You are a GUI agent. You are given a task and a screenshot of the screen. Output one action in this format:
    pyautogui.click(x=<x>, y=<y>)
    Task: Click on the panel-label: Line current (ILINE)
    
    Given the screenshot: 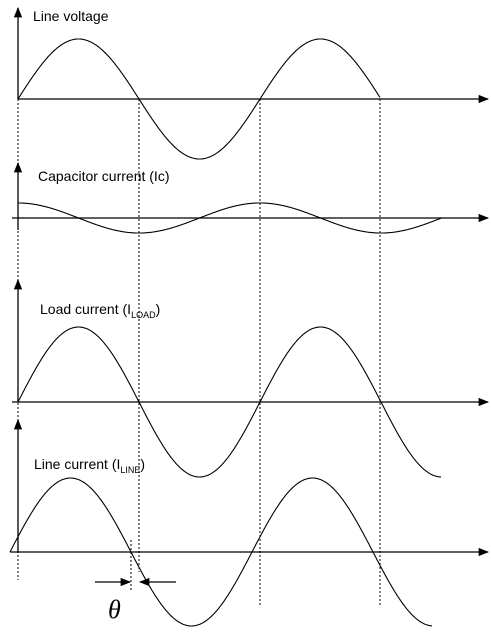 What is the action you would take?
    pyautogui.click(x=89, y=465)
    